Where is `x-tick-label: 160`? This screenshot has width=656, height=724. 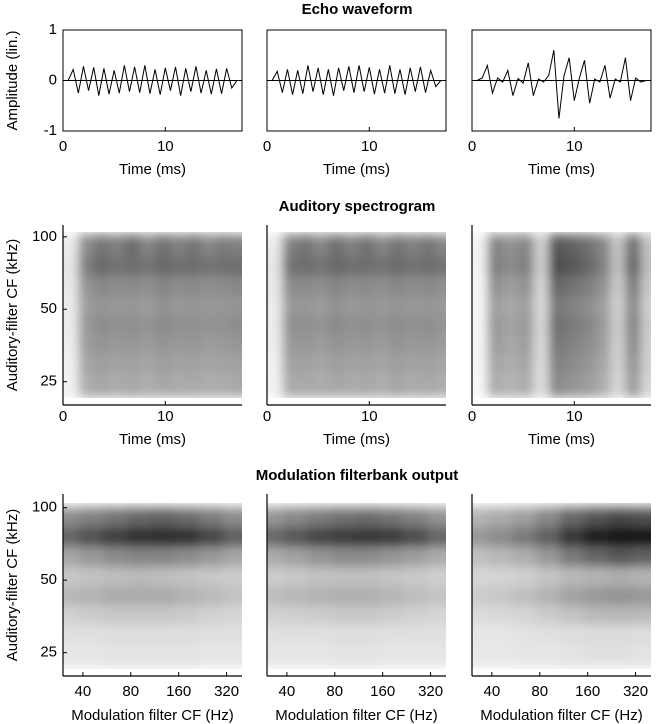 x-tick-label: 160 is located at coordinates (382, 691).